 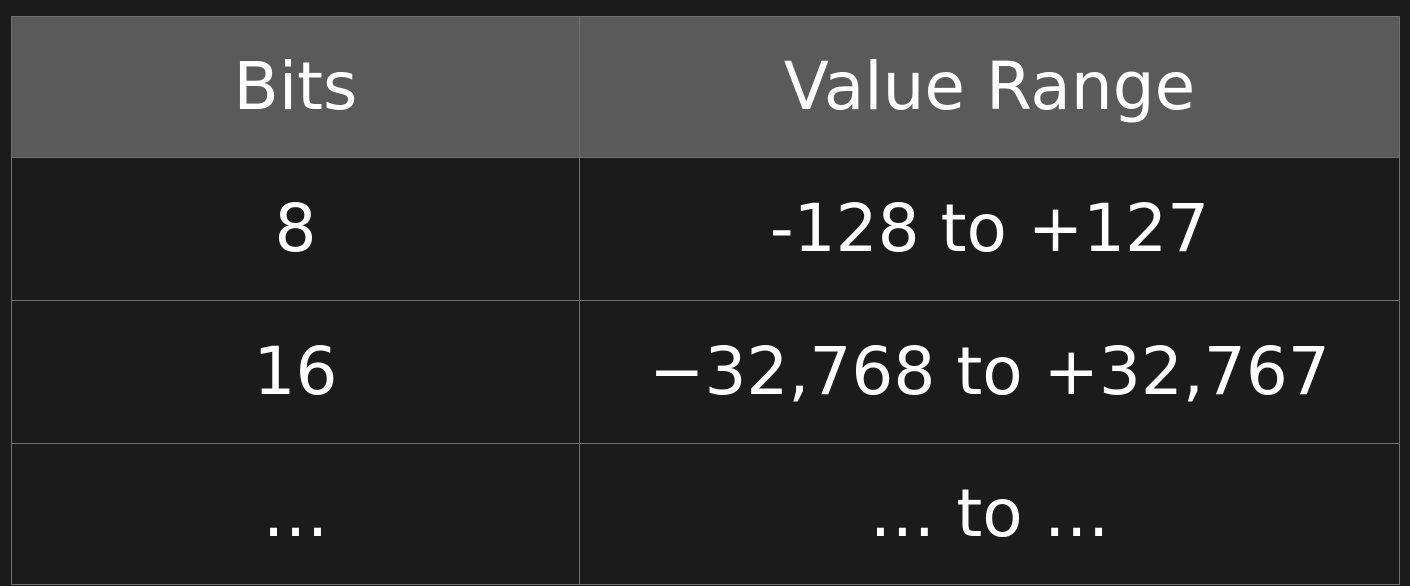 What do you see at coordinates (989, 229) in the screenshot?
I see `cell-value-range: -128 to +127` at bounding box center [989, 229].